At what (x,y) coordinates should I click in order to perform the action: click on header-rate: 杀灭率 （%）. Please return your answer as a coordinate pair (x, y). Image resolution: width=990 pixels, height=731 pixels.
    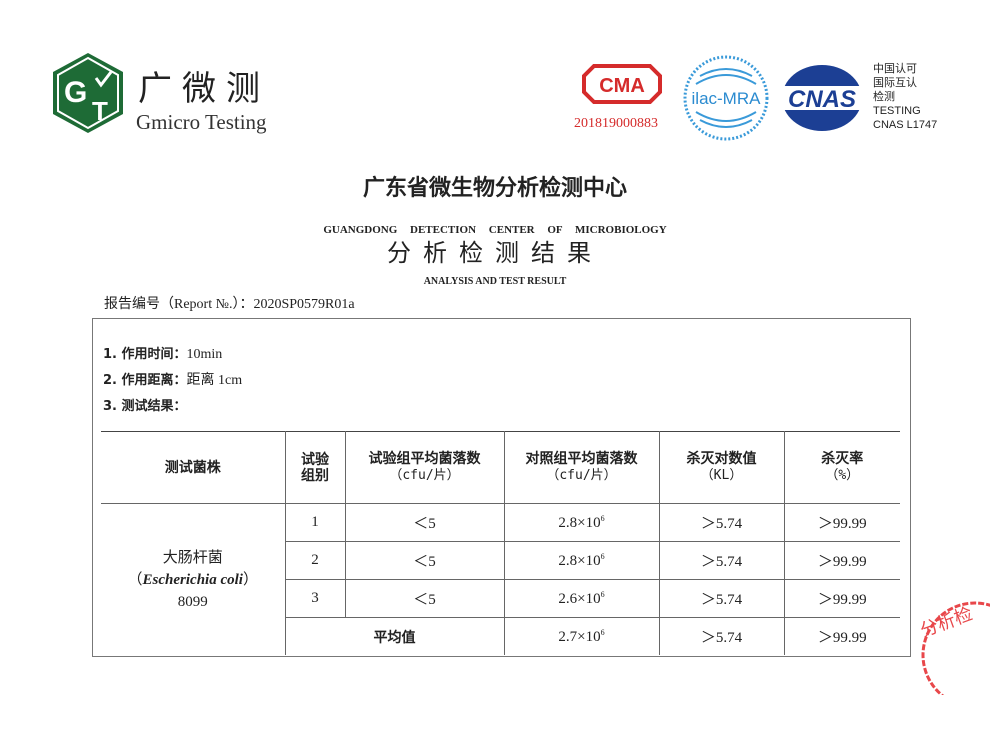
    Looking at the image, I should click on (841, 467).